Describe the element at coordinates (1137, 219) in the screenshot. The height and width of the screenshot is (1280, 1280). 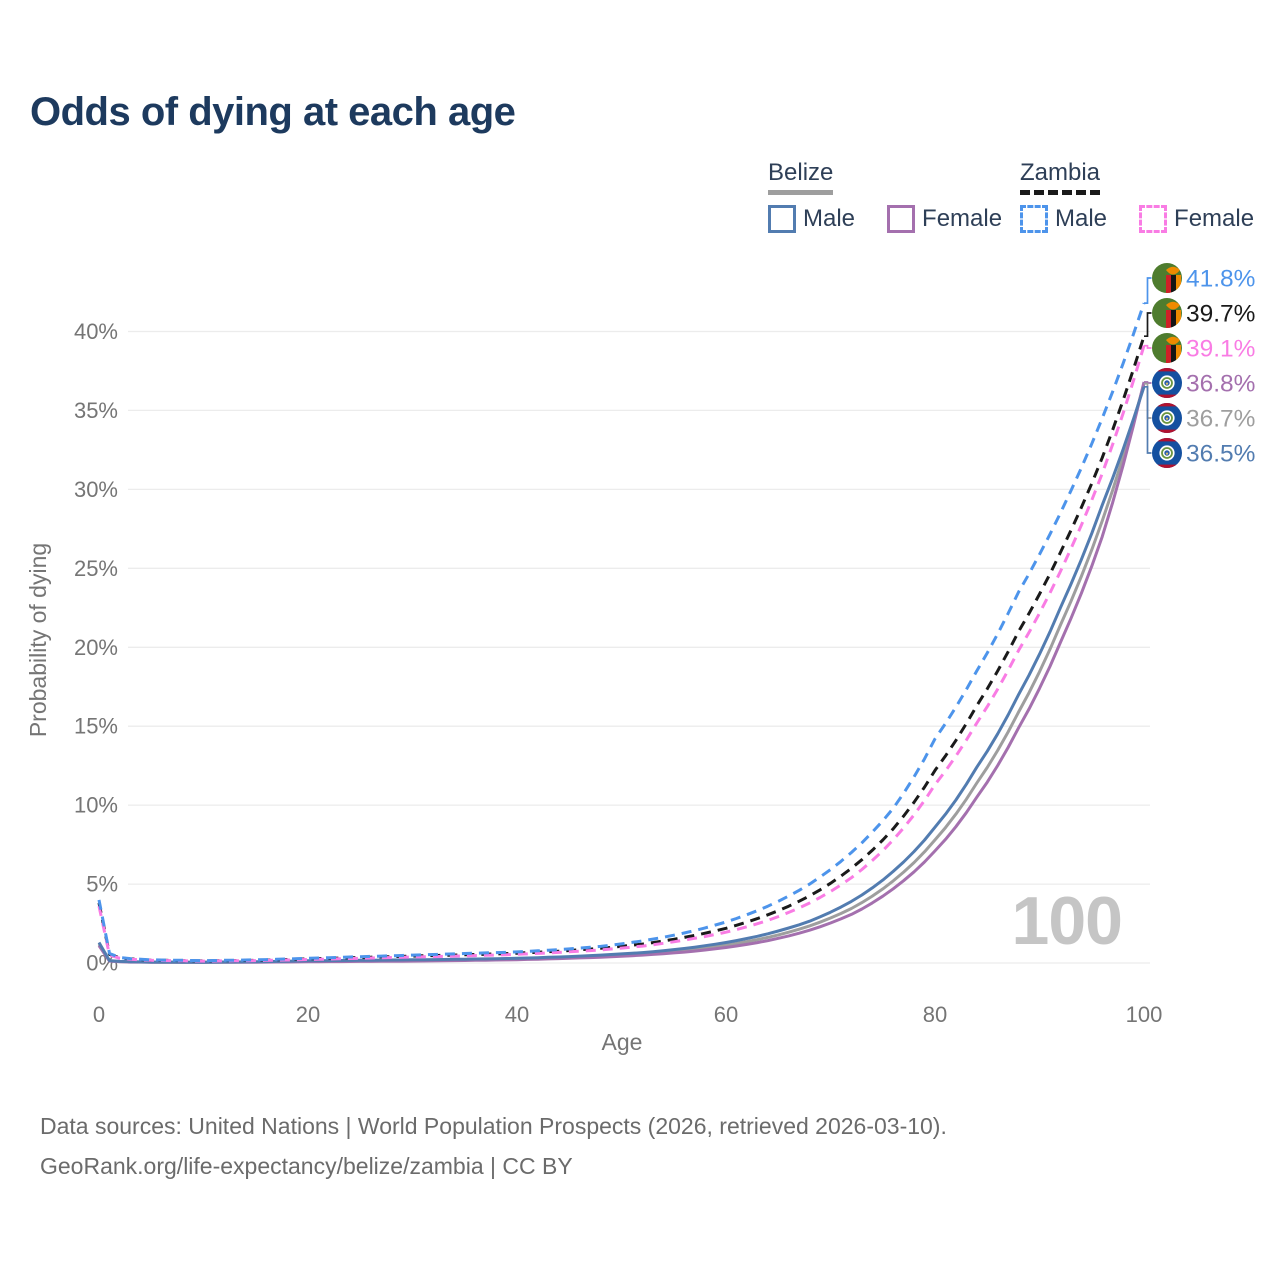
I see `legend-items-zambia: Male Female` at that location.